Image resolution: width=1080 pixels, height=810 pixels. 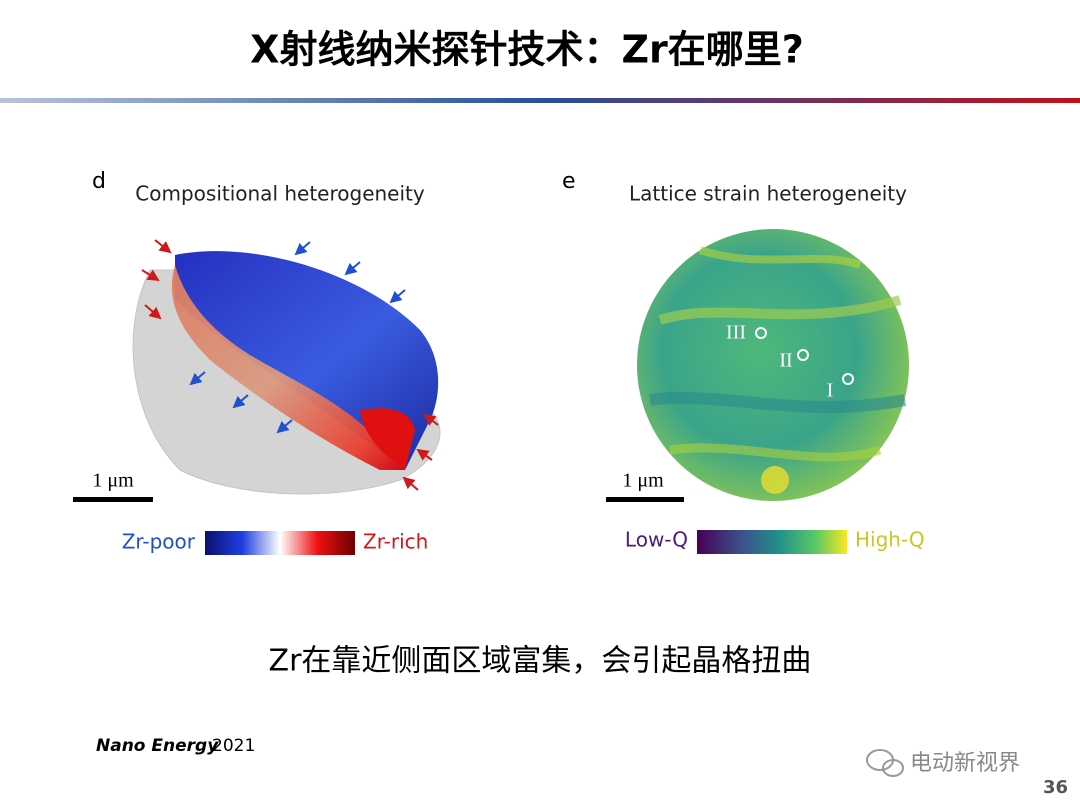 I want to click on marker-label: I, so click(x=830, y=391).